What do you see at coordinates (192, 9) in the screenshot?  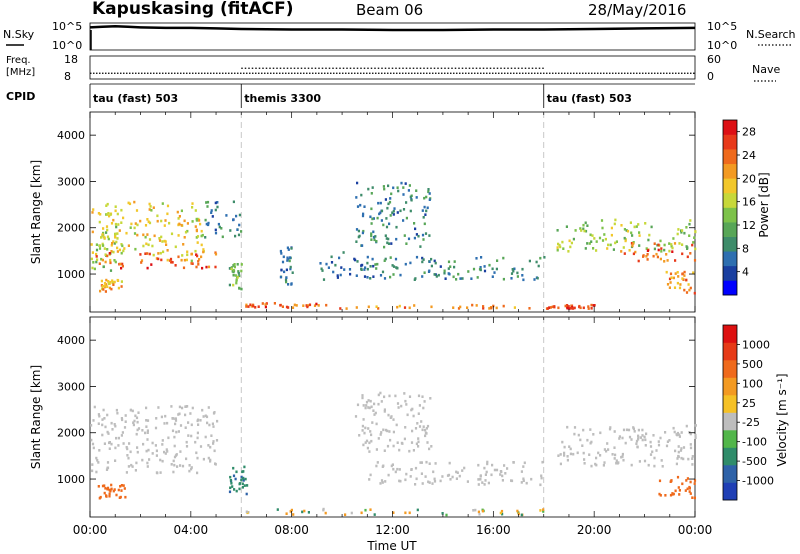 I see `station-title: Kapuskasing (fitACF)` at bounding box center [192, 9].